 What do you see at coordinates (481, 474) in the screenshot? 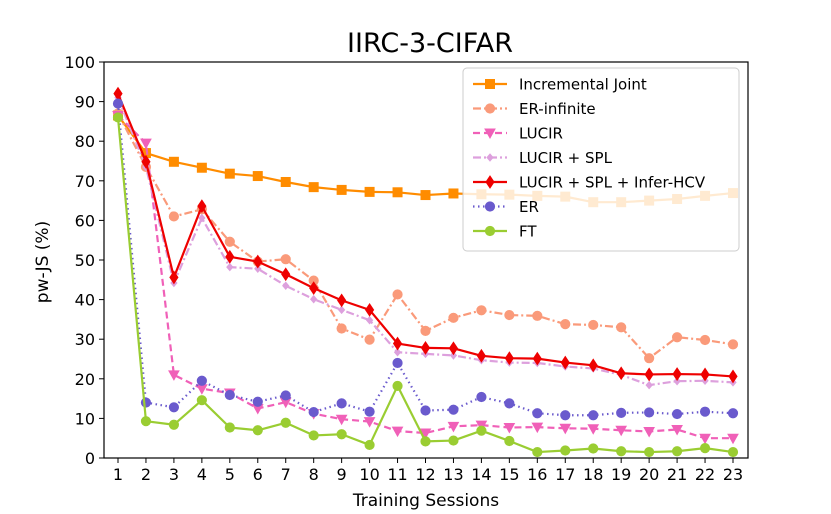
I see `x-tick-label: 14` at bounding box center [481, 474].